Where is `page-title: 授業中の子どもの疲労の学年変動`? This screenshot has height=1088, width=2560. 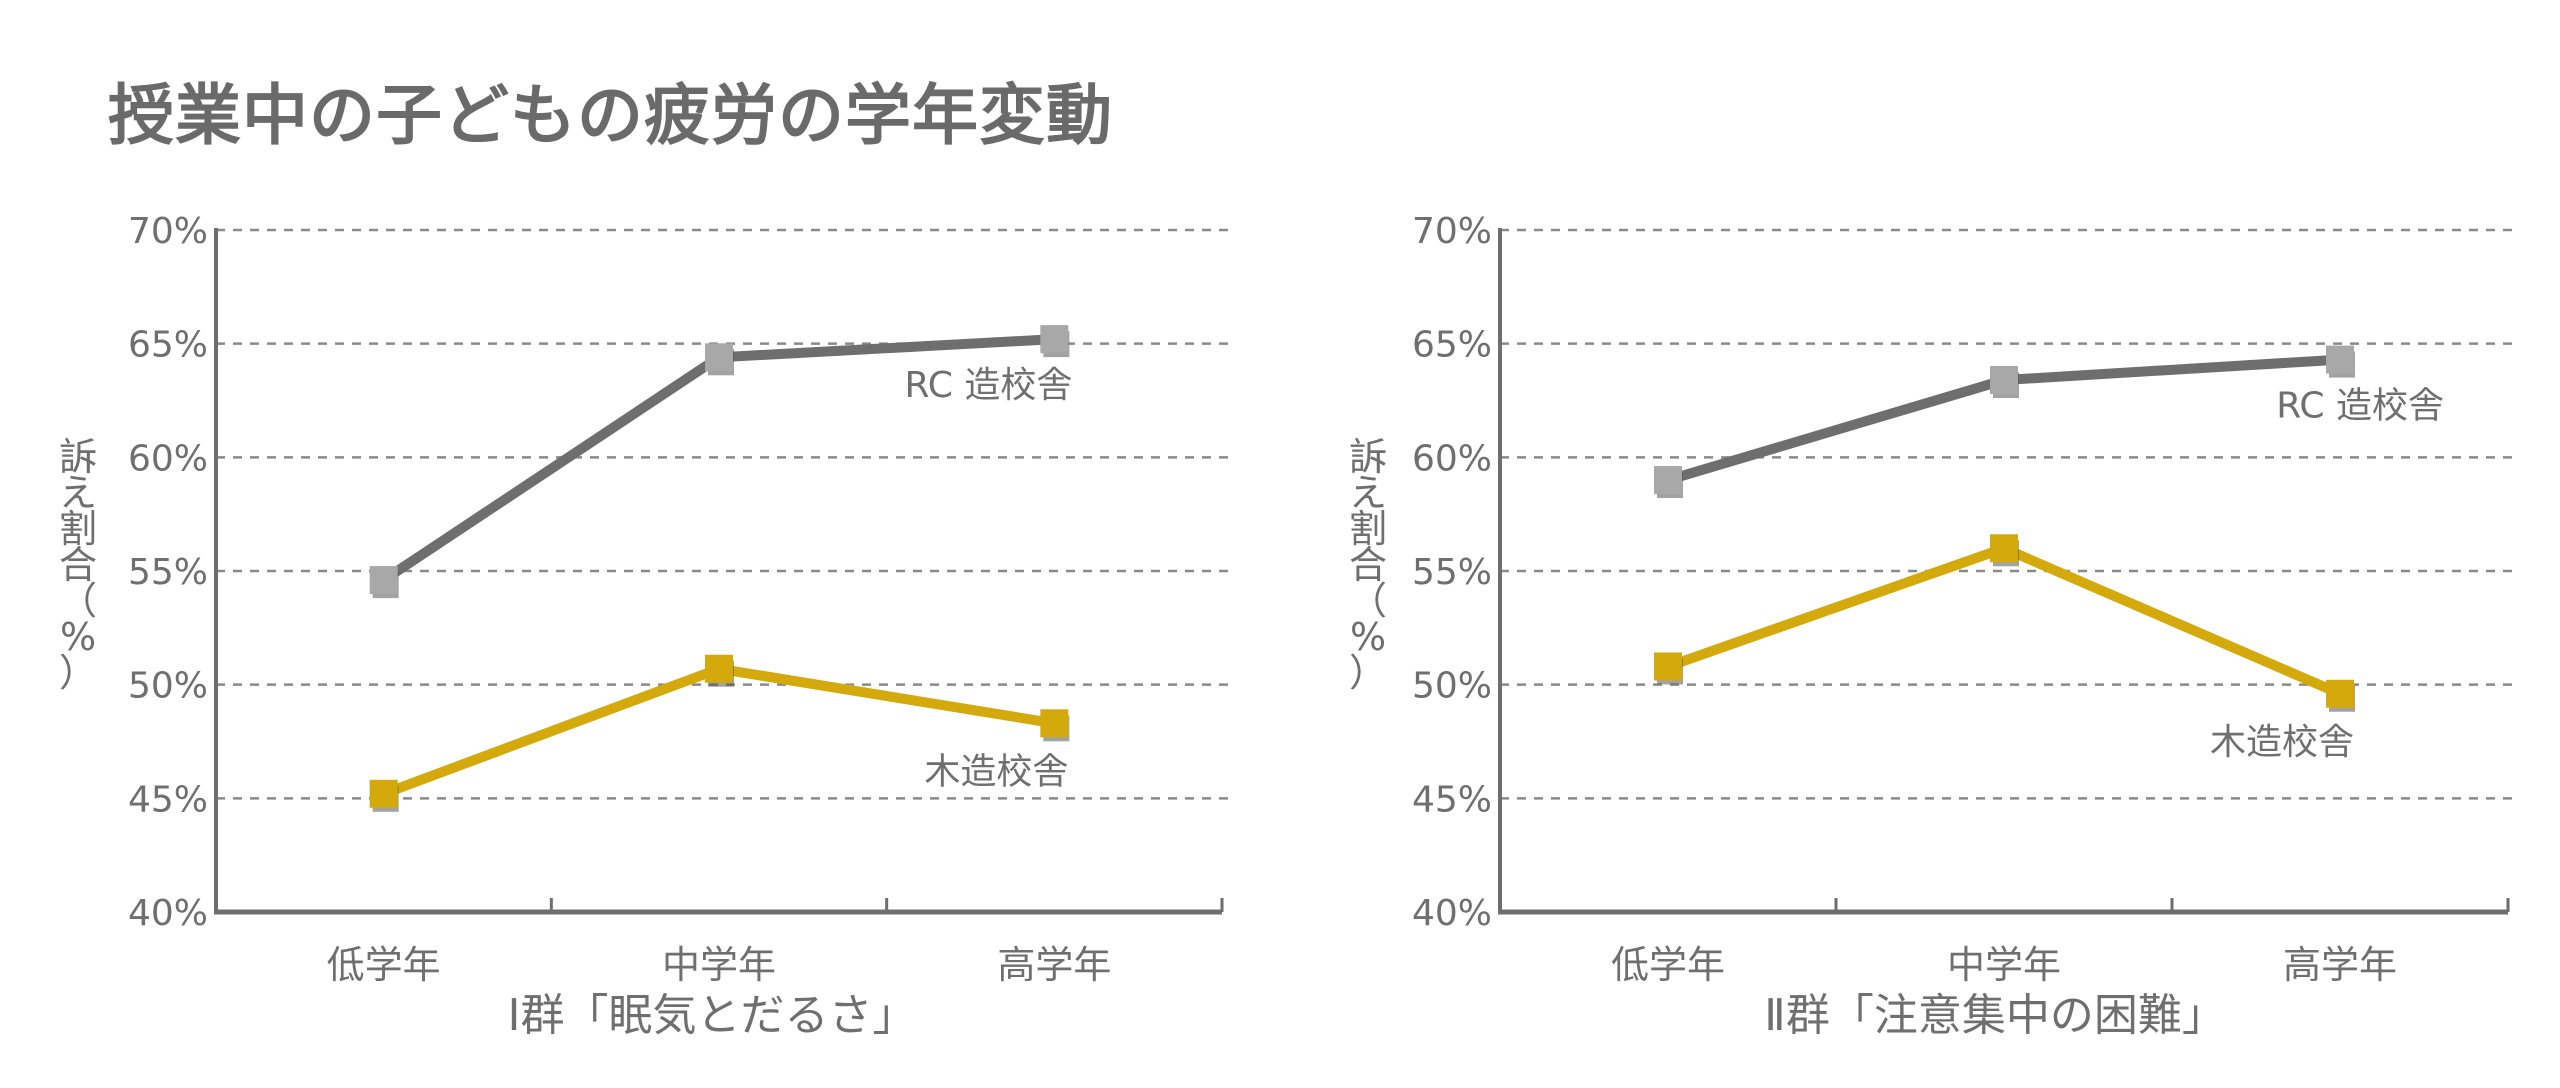 page-title: 授業中の子どもの疲労の学年変動 is located at coordinates (610, 115).